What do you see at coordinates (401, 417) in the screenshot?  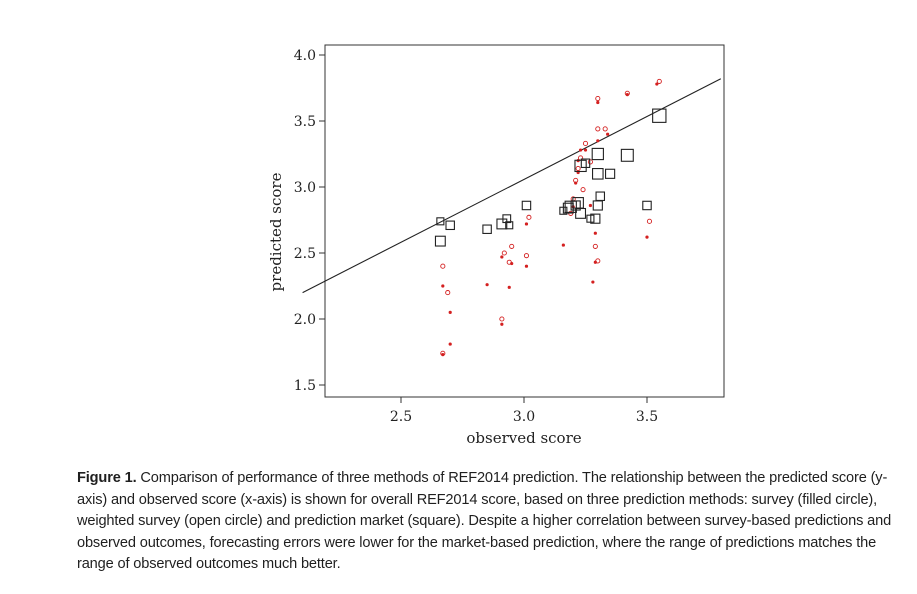 I see `x-tick-label: 2.5` at bounding box center [401, 417].